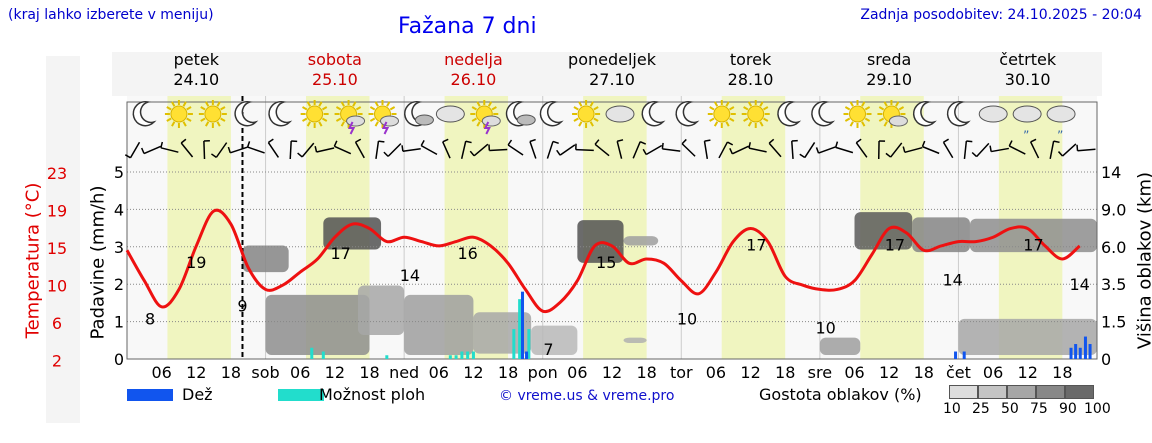 This screenshot has height=443, width=1152. What do you see at coordinates (467, 253) in the screenshot?
I see `temperature-label: 16` at bounding box center [467, 253].